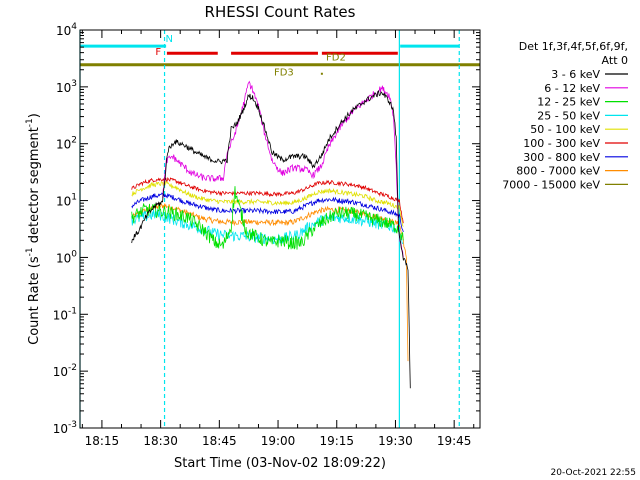 The width and height of the screenshot is (640, 480). I want to click on x-axis-label: Start Time (03-Nov-02 18:09:22), so click(280, 463).